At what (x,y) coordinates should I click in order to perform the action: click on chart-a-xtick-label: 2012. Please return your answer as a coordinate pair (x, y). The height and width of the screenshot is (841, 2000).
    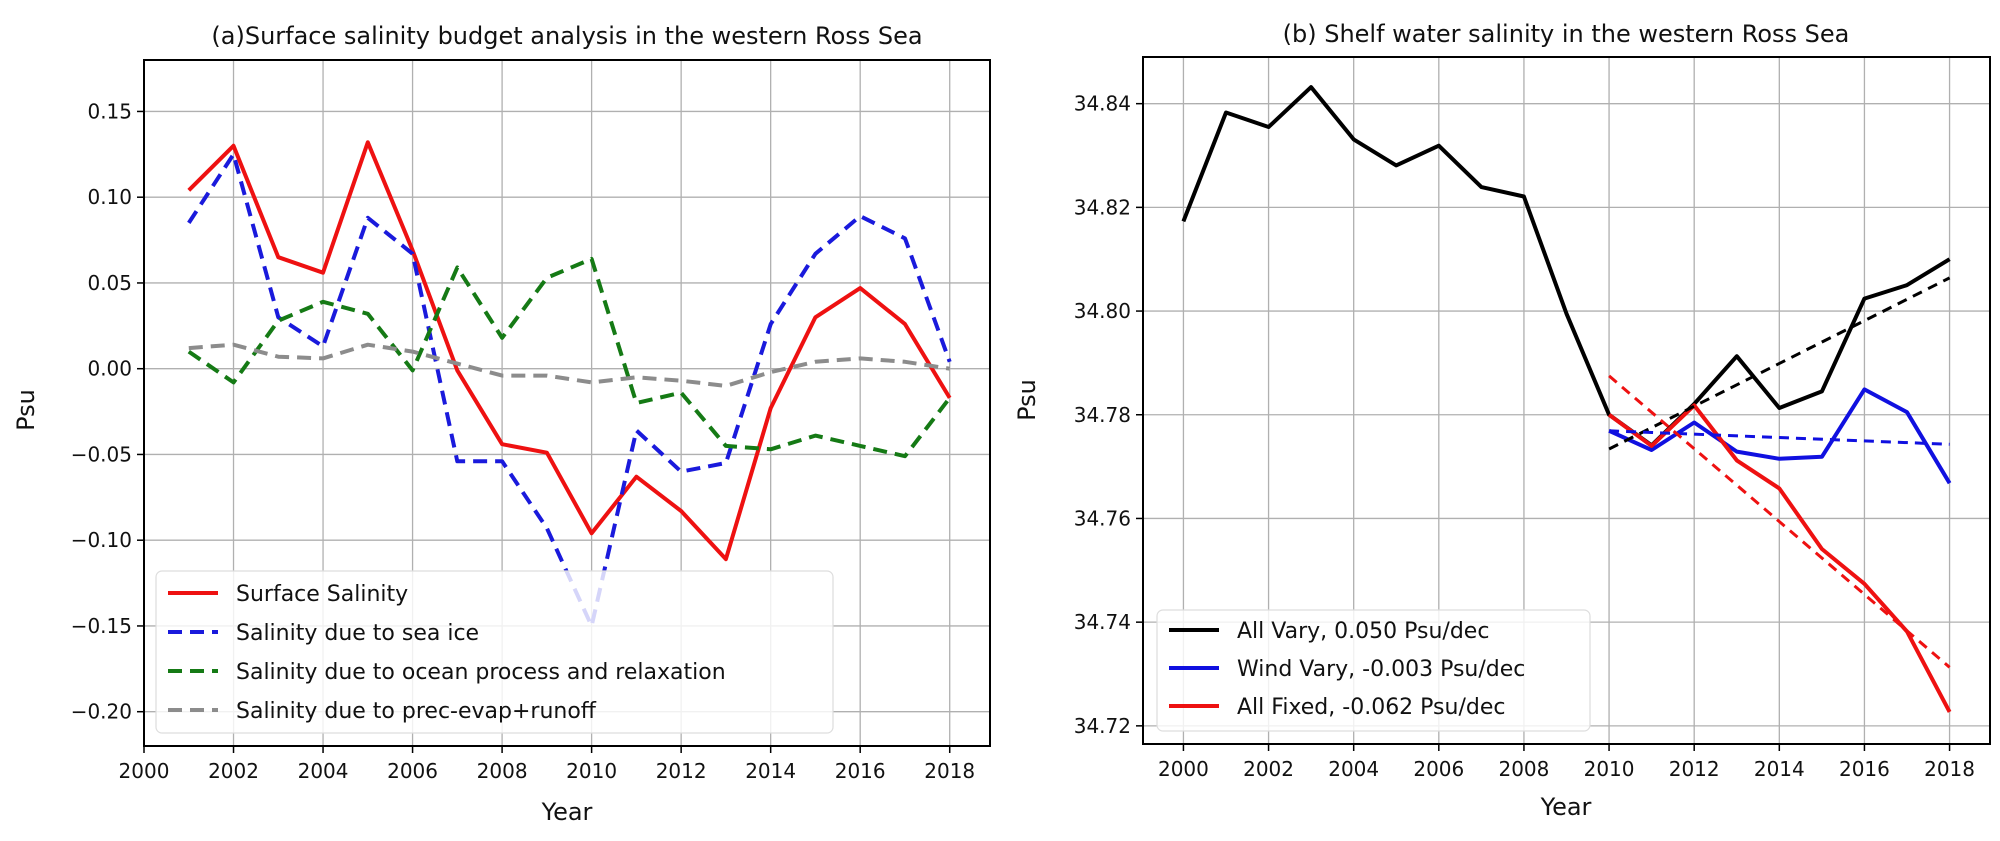
    Looking at the image, I should click on (681, 771).